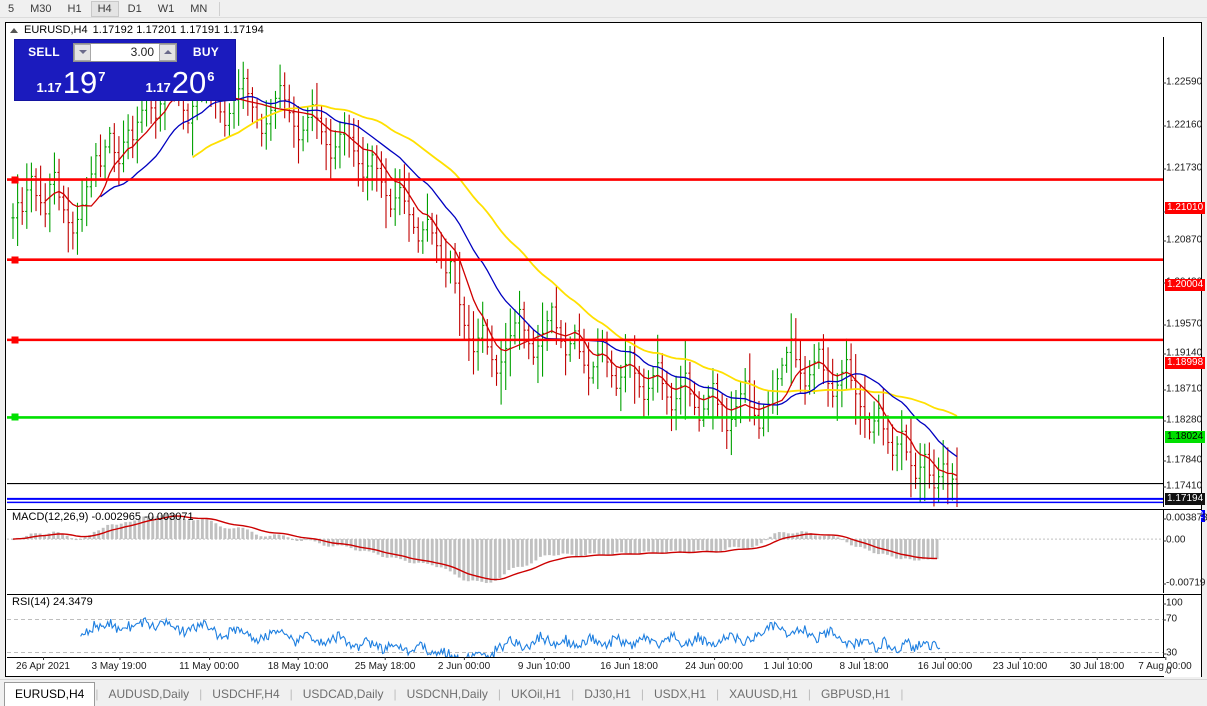  Describe the element at coordinates (343, 694) in the screenshot. I see `chart-tab-usdcad-daily: USDCAD,Daily` at that location.